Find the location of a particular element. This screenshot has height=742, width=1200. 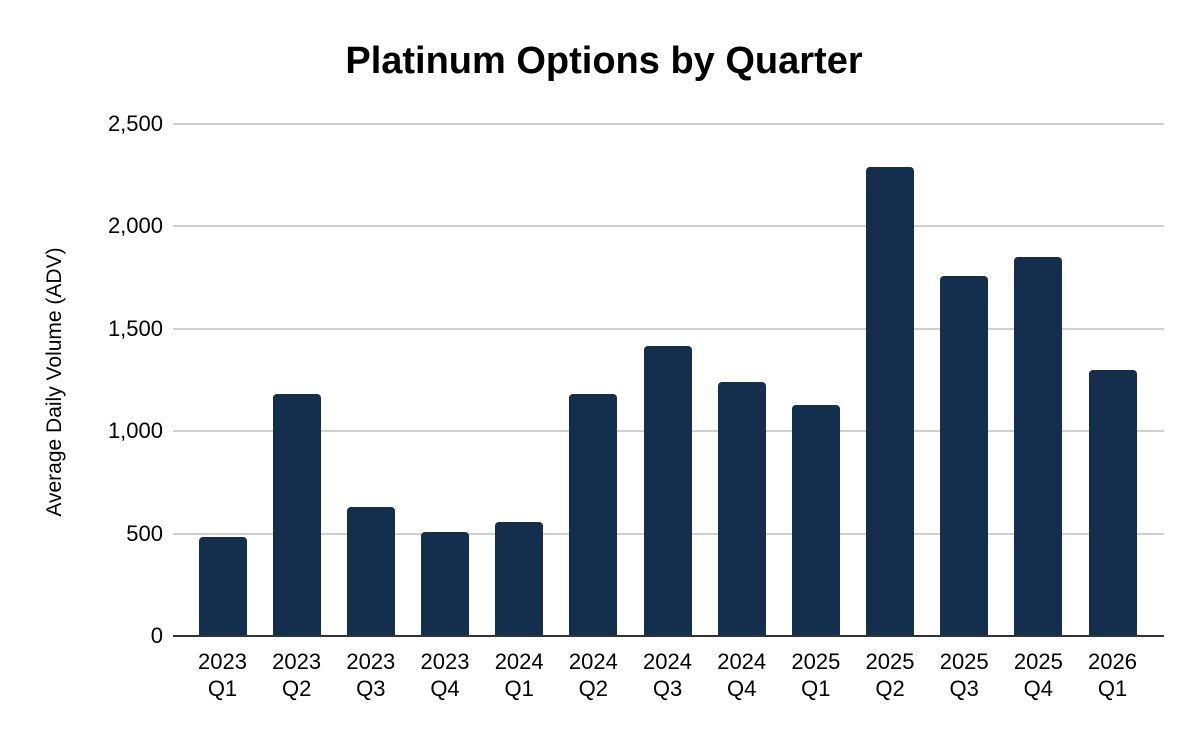

x-tick-label: 2026 Q1 is located at coordinates (1112, 675).